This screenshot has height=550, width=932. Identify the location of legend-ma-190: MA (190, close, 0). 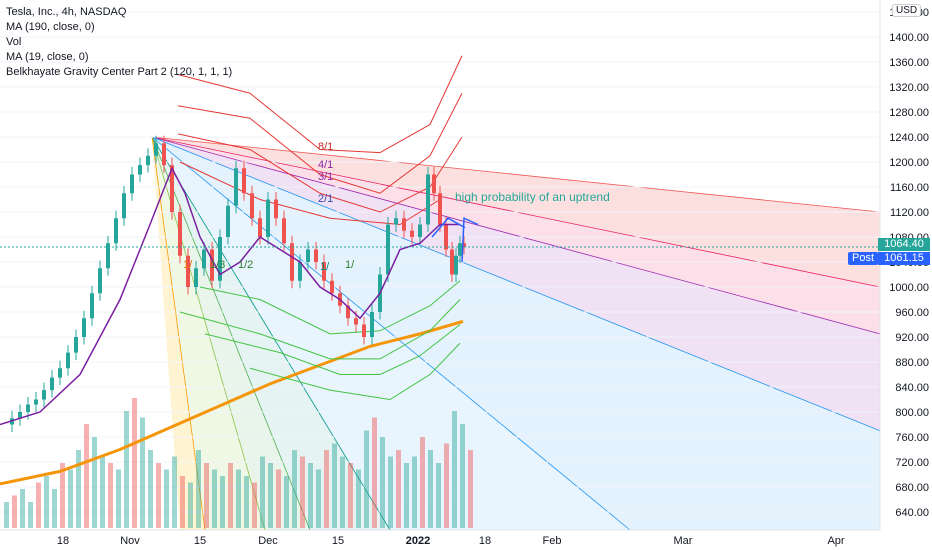
(50, 27).